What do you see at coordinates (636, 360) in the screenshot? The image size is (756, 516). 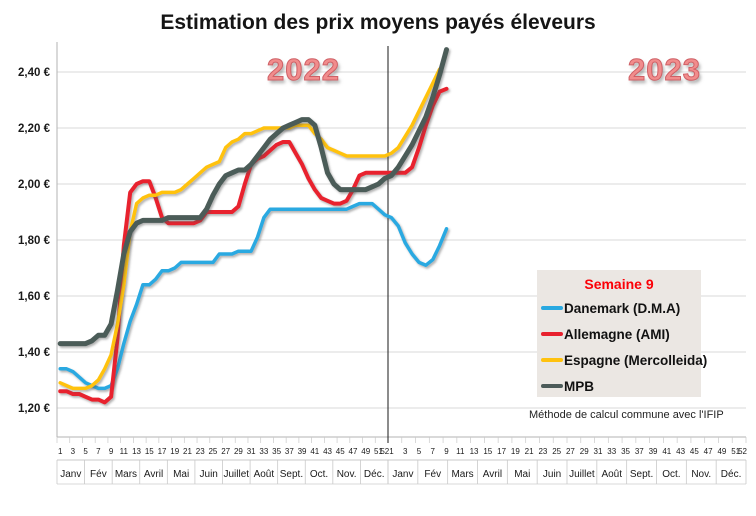 I see `legend-label-espagne: Espagne (Mercolleida)` at bounding box center [636, 360].